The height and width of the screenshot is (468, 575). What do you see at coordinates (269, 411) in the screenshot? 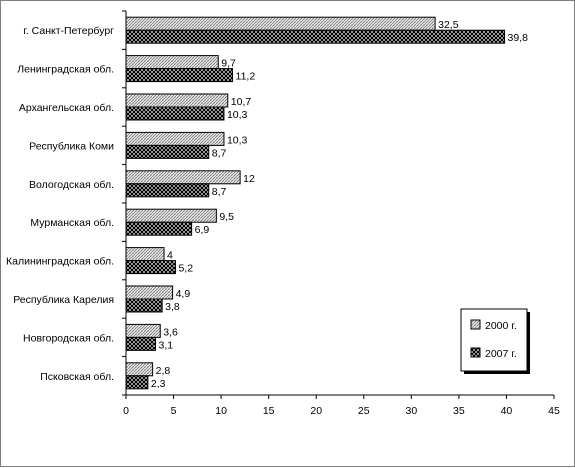
I see `x-tick-label: 15` at bounding box center [269, 411].